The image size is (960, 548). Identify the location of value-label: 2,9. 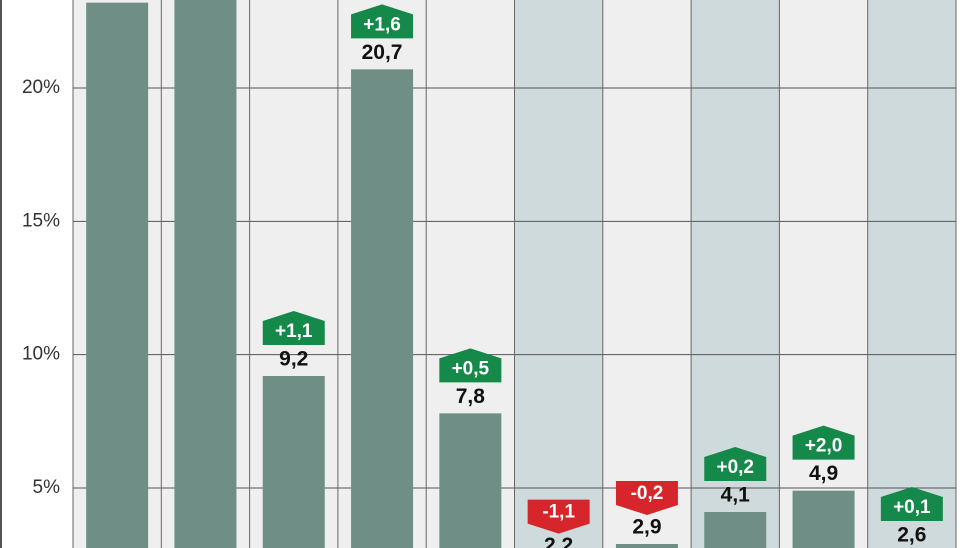
(646, 527).